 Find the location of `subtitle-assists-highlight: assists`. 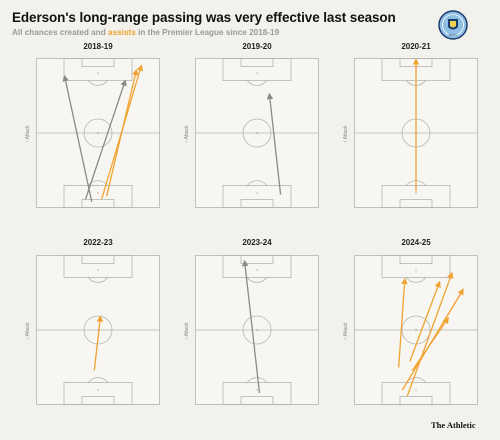

subtitle-assists-highlight: assists is located at coordinates (122, 32).